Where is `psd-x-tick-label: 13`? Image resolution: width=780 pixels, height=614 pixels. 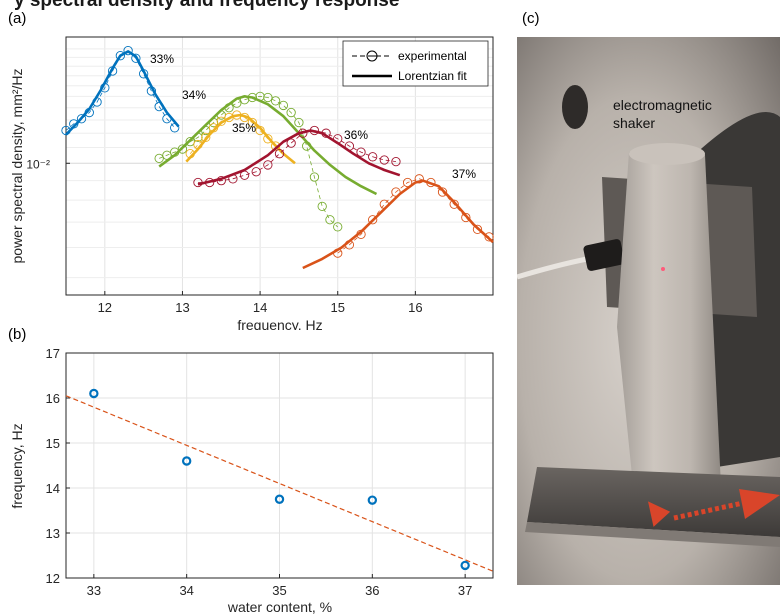
psd-x-tick-label: 13 is located at coordinates (182, 307).